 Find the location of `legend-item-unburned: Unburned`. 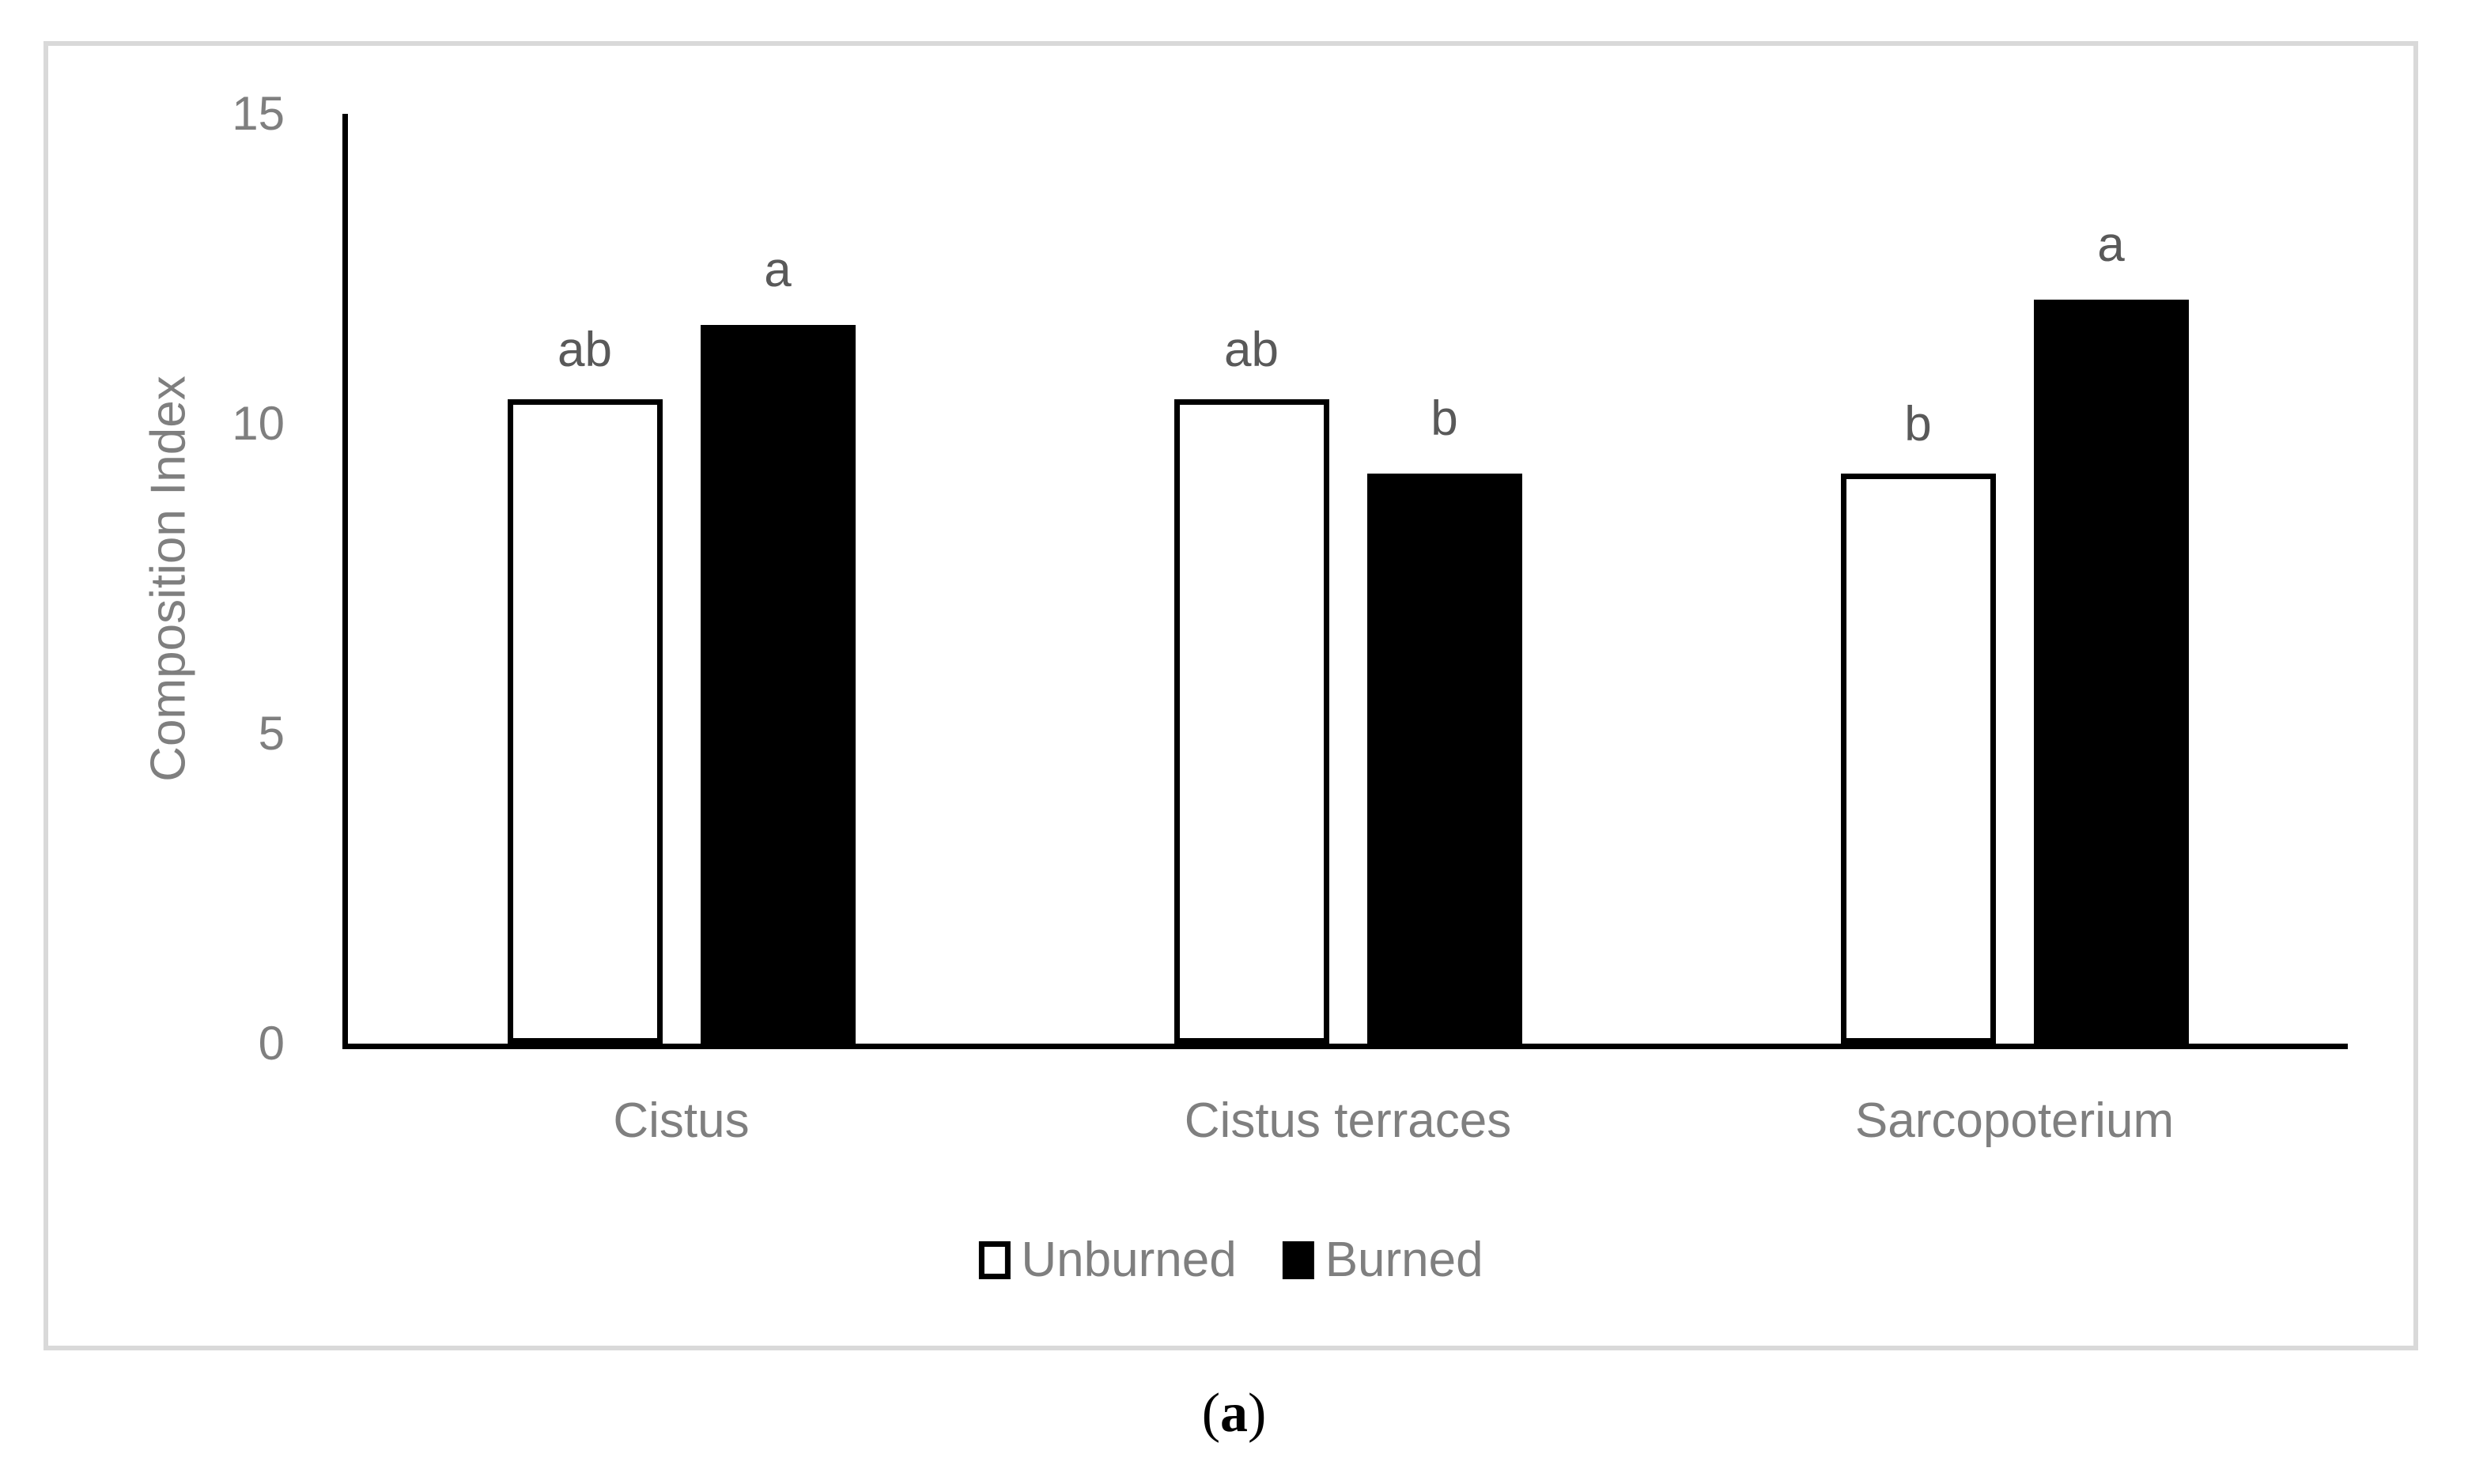

legend-item-unburned: Unburned is located at coordinates (1107, 1260).